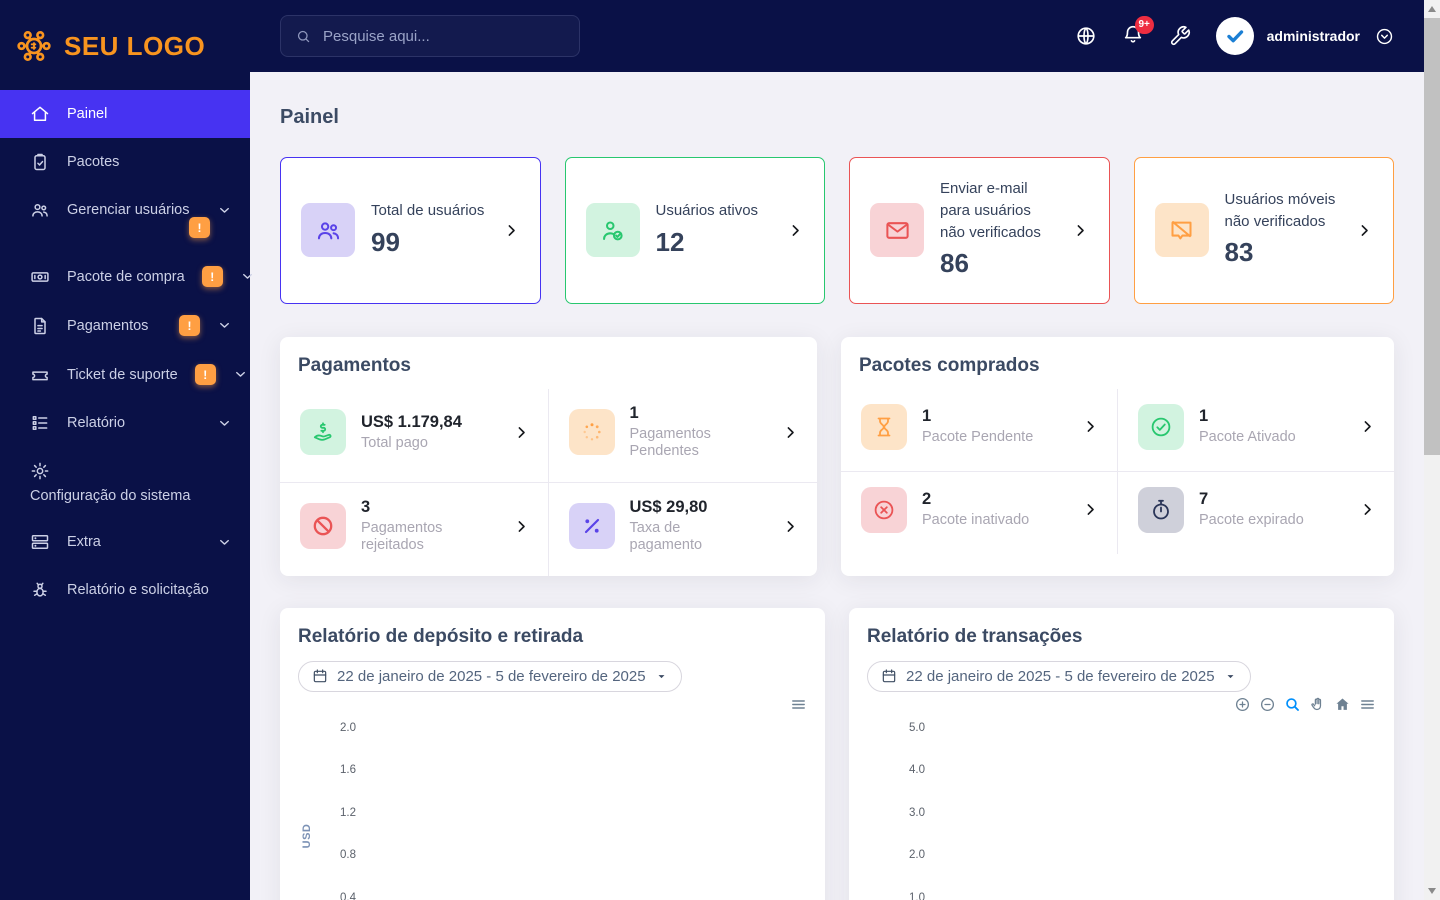 The height and width of the screenshot is (900, 1440). What do you see at coordinates (979, 512) in the screenshot?
I see `package-inativado: 2 Pacote inativado` at bounding box center [979, 512].